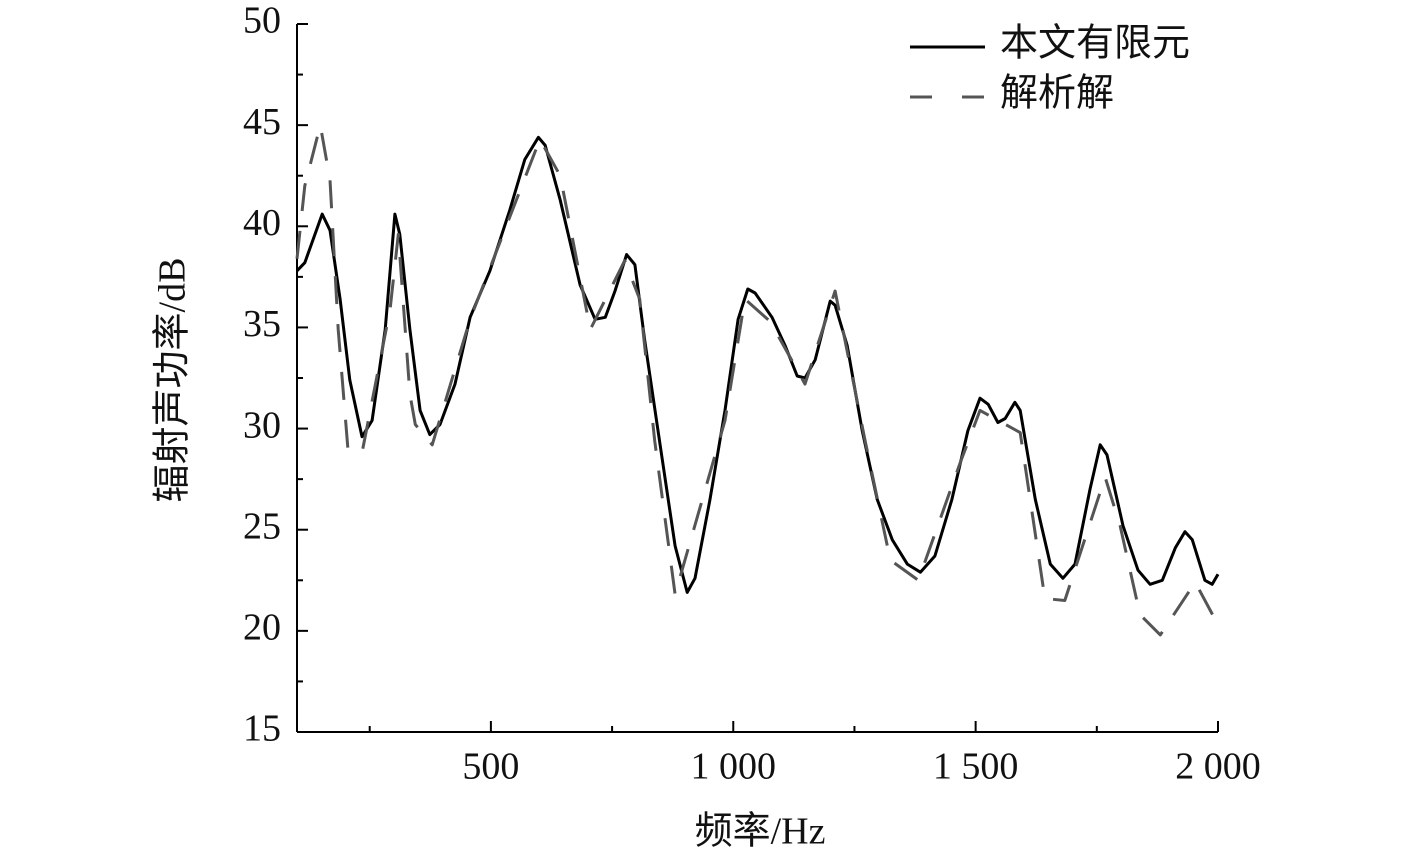  Describe the element at coordinates (262, 628) in the screenshot. I see `y-tick-label: 20` at that location.